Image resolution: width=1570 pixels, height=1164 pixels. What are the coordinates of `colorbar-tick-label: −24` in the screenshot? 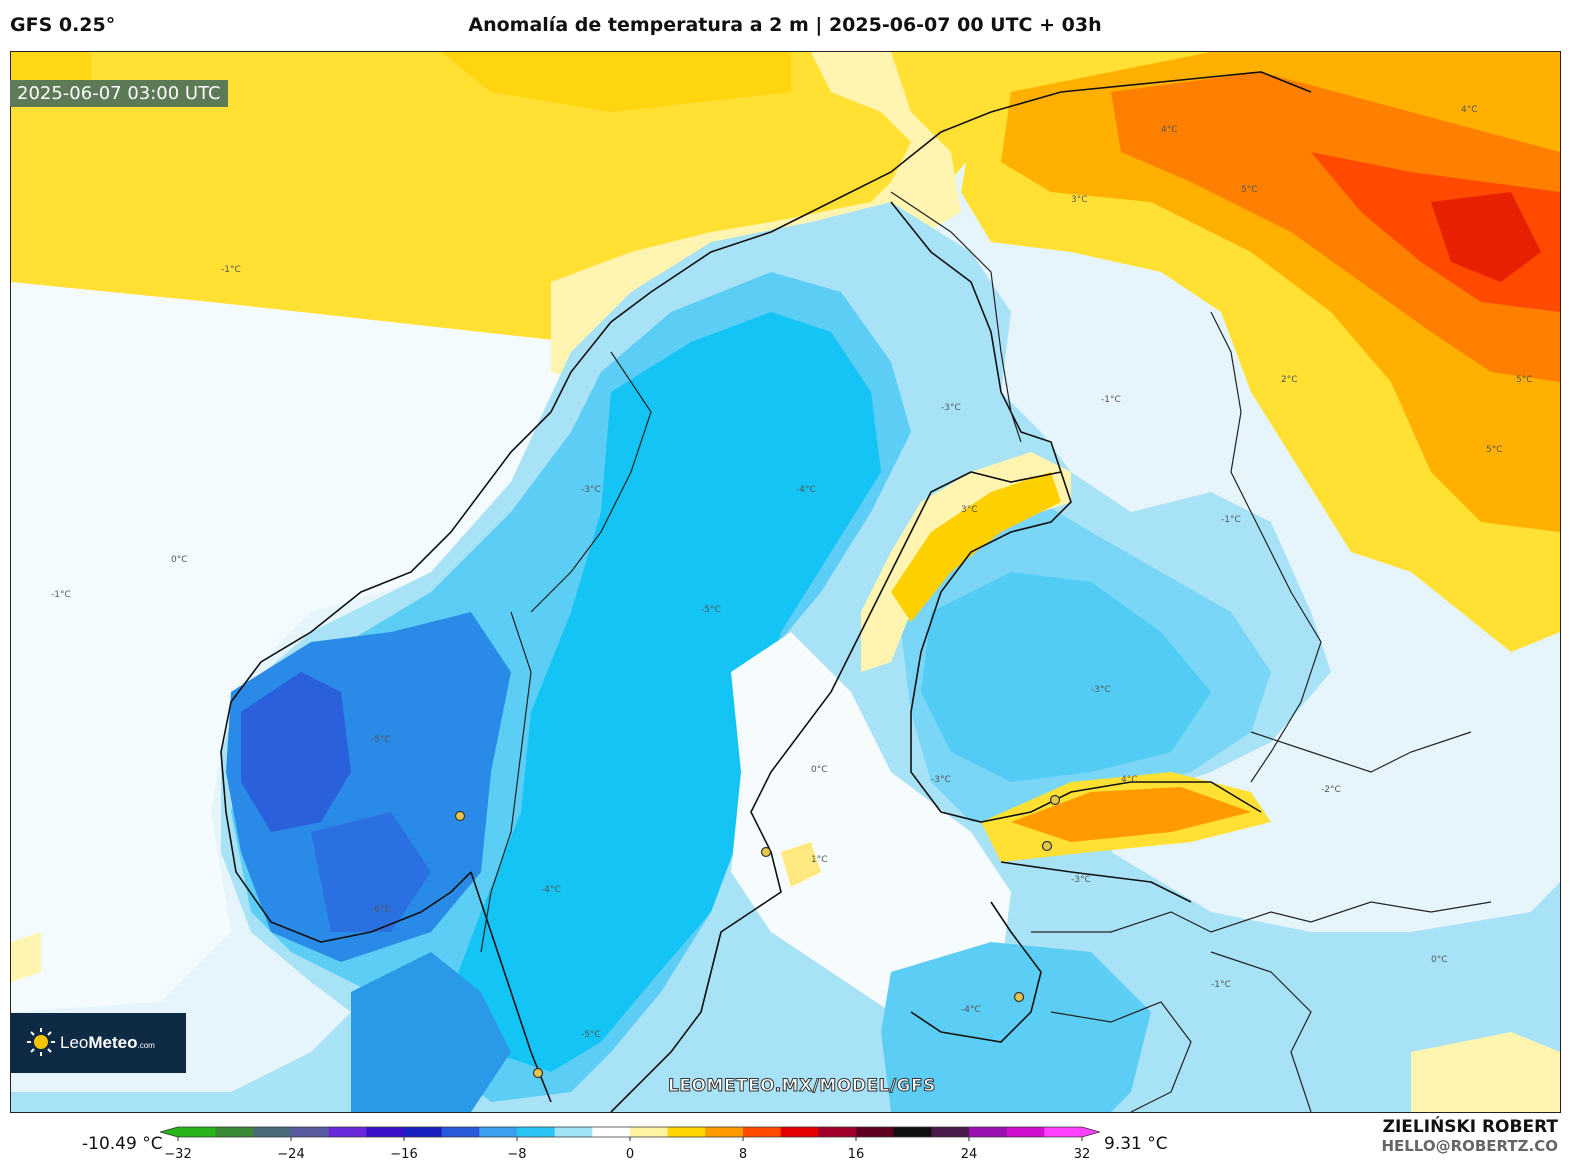 It's located at (290, 1154).